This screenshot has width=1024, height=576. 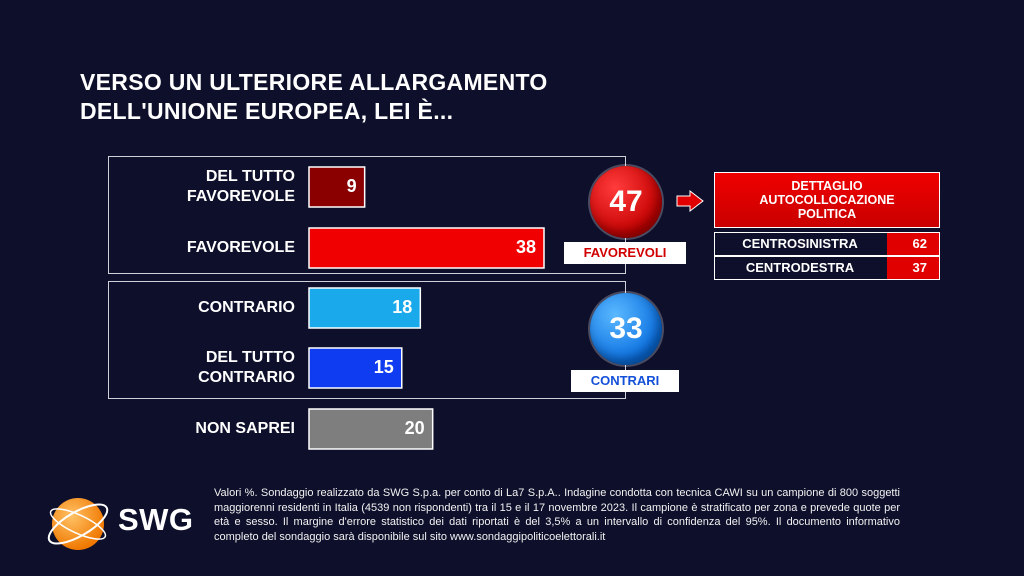 I want to click on bar-value-label: 38, so click(x=525, y=247).